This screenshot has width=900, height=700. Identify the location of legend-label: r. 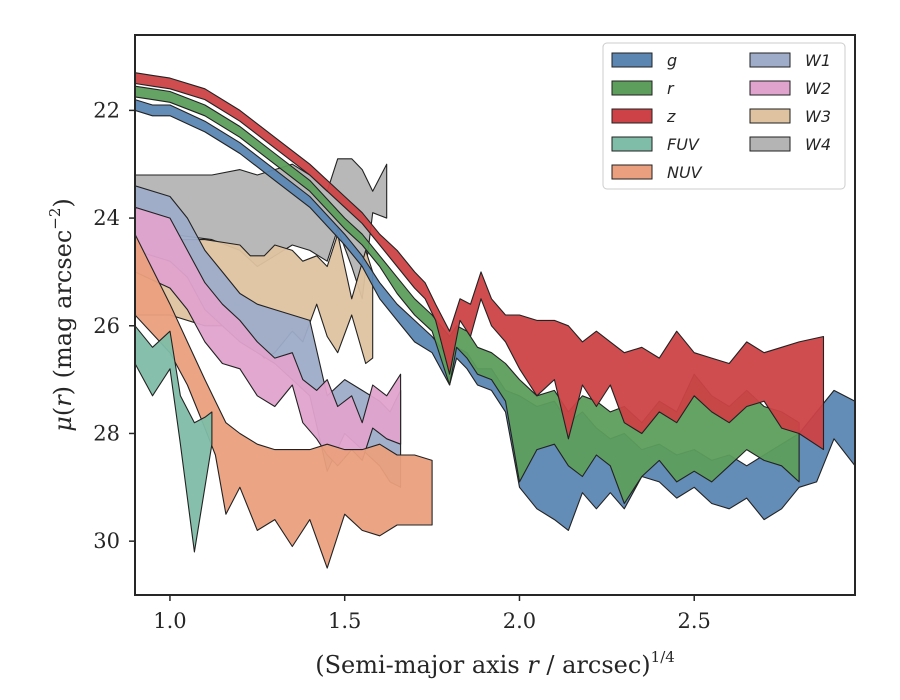
(671, 88).